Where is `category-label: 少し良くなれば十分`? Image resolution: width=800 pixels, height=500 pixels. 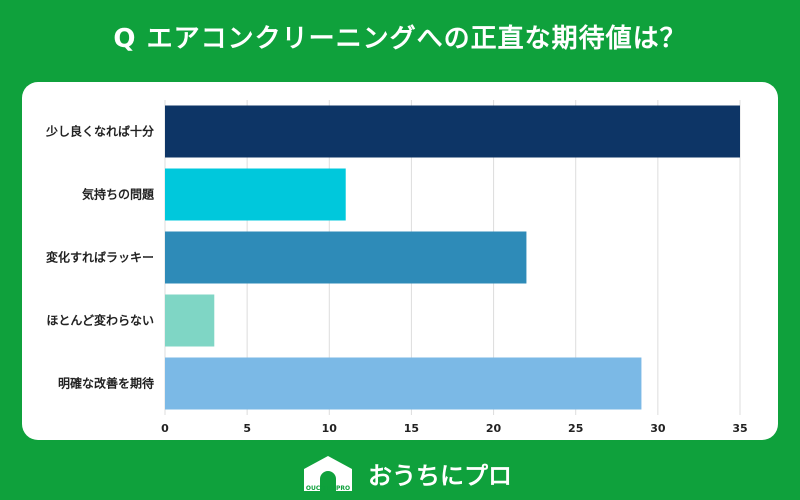
category-label: 少し良くなれば十分 is located at coordinates (99, 131).